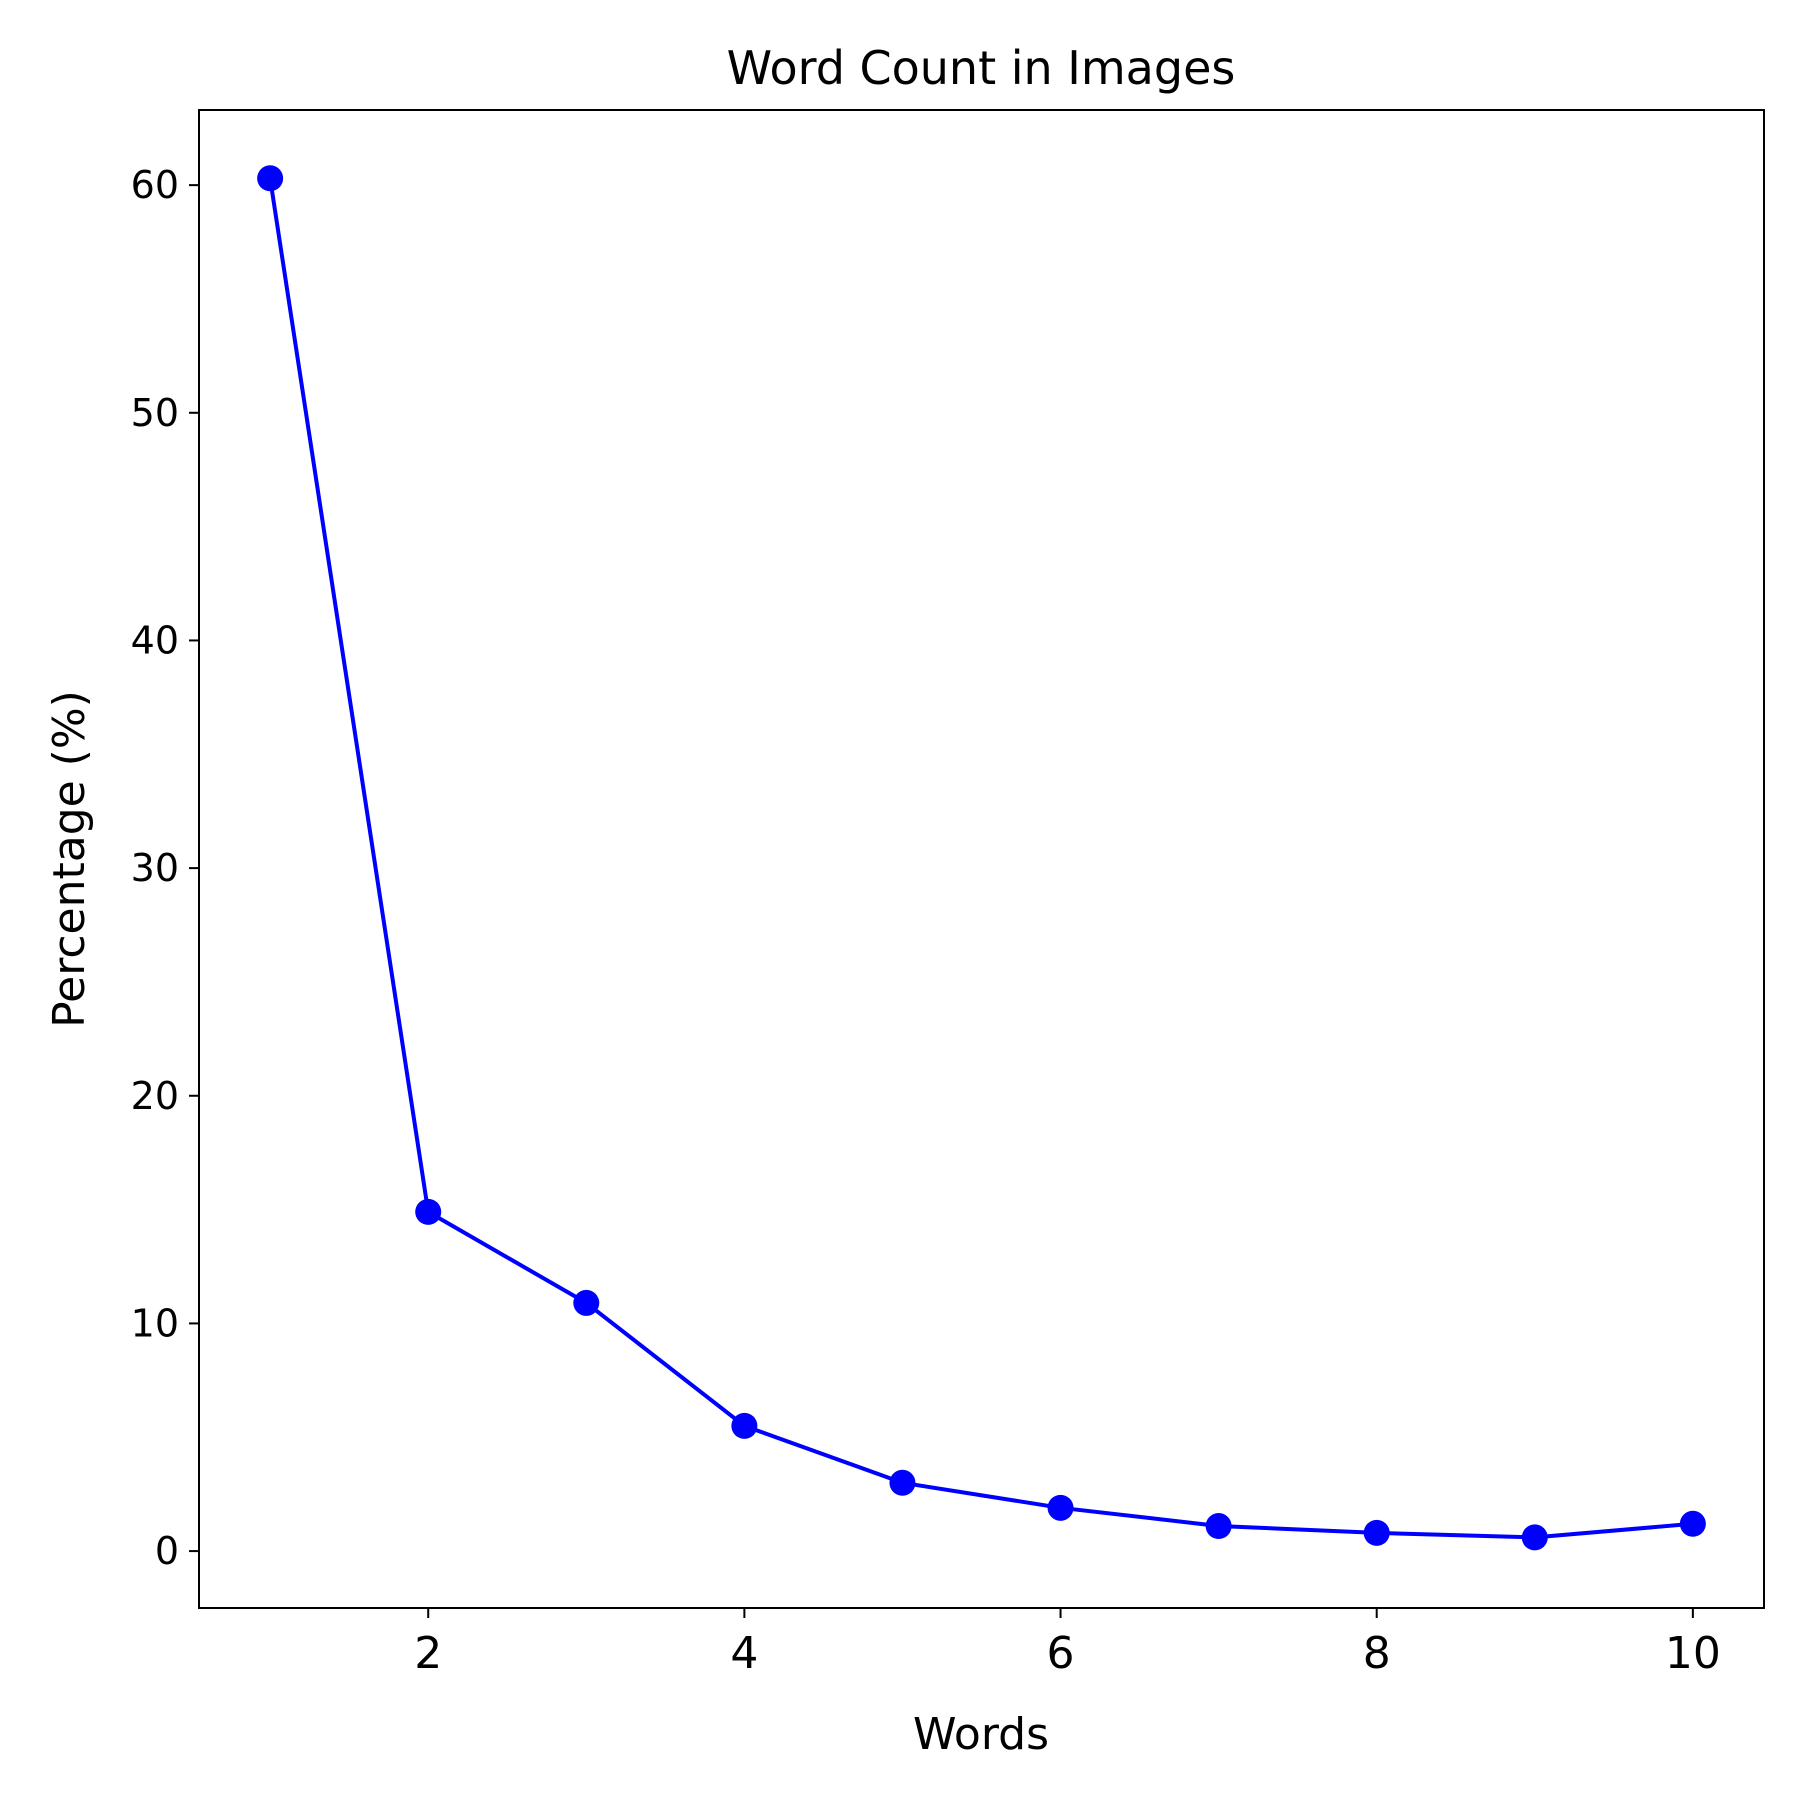 The height and width of the screenshot is (1805, 1800). I want to click on x-tick-label-4: 4, so click(744, 1653).